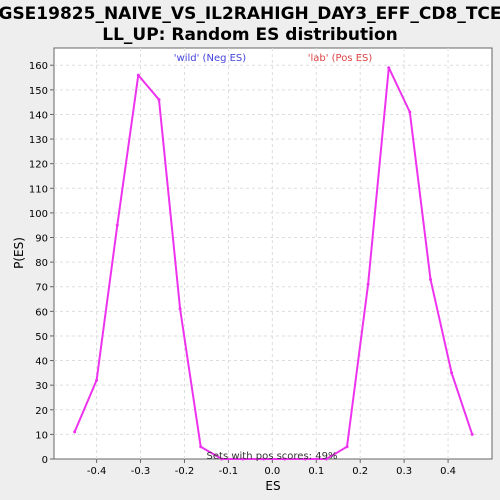 This screenshot has height=500, width=500. I want to click on x-tick-label: -0.4, so click(97, 471).